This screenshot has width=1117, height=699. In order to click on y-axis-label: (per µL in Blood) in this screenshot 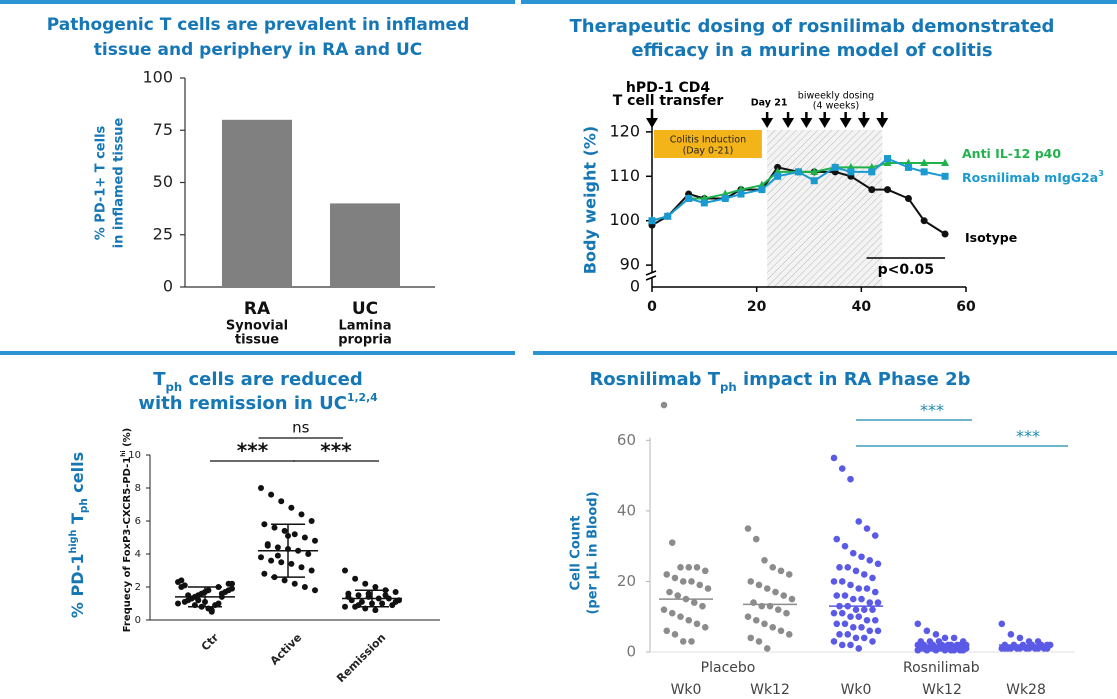, I will do `click(593, 552)`.